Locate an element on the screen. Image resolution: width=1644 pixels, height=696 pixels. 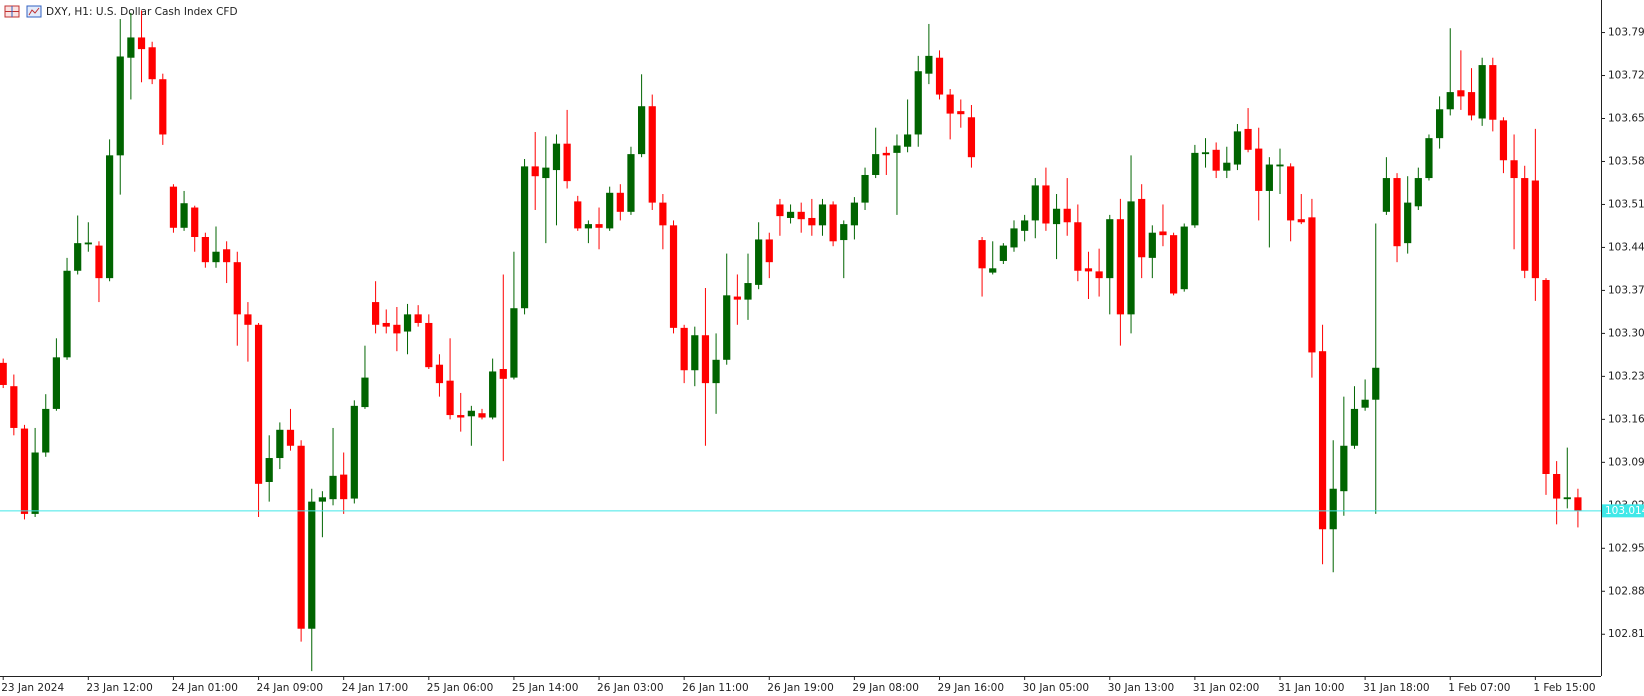
title-icons is located at coordinates (23, 11).